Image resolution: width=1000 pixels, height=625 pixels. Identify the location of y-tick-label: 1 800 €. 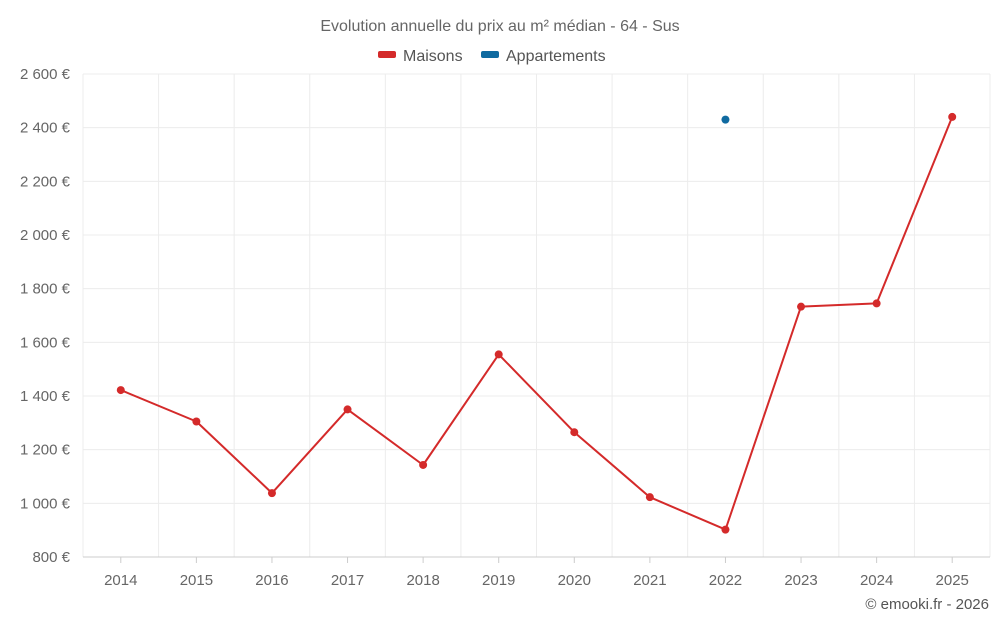
(45, 289).